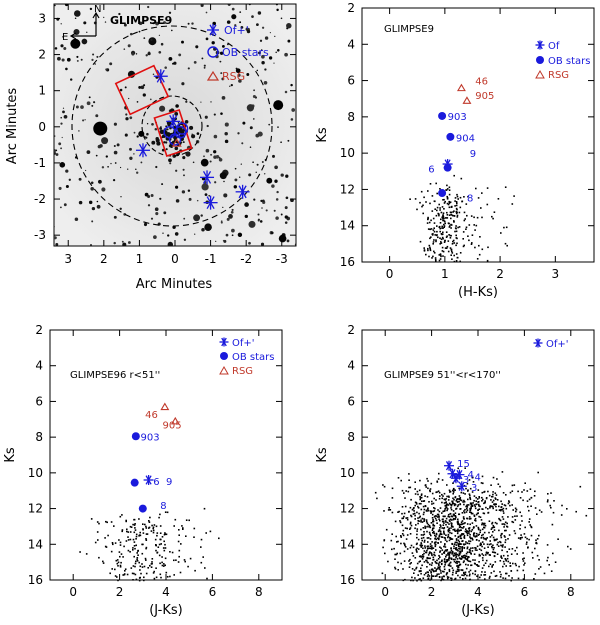 This screenshot has width=600, height=625. What do you see at coordinates (213, 592) in the screenshot?
I see `x-tick-label: 6` at bounding box center [213, 592].